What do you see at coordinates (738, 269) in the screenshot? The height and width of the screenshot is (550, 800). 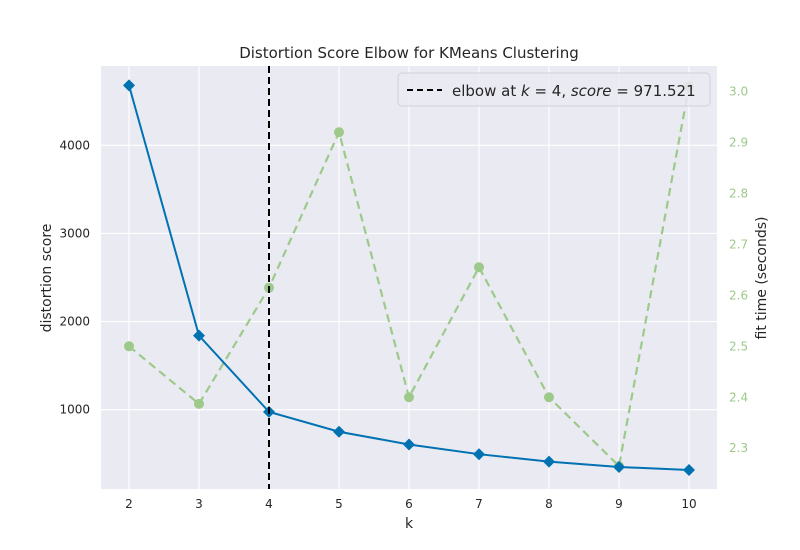 I see `y2-tick-labels: 2.3 2.4 2.5 2.6 2.7 2.8 2.9 3.0` at bounding box center [738, 269].